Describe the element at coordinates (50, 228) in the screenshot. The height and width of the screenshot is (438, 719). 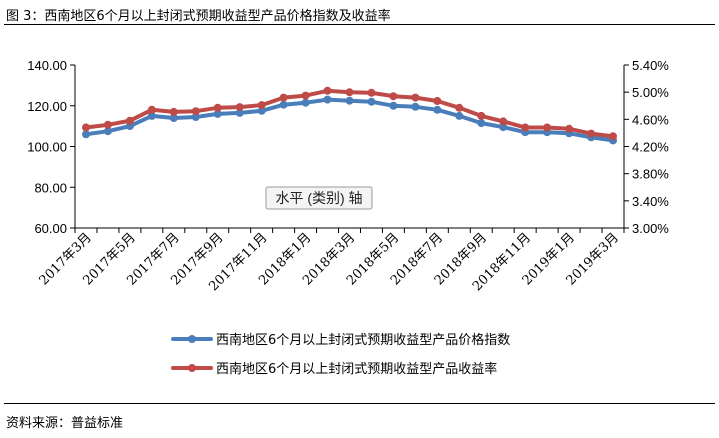
I see `y-left-tick-label: 60.00` at that location.